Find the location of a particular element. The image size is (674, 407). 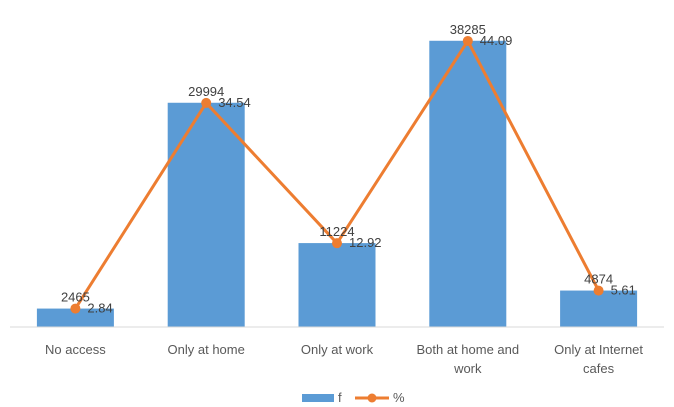

bar-value-label-0: 2465 is located at coordinates (75, 297).